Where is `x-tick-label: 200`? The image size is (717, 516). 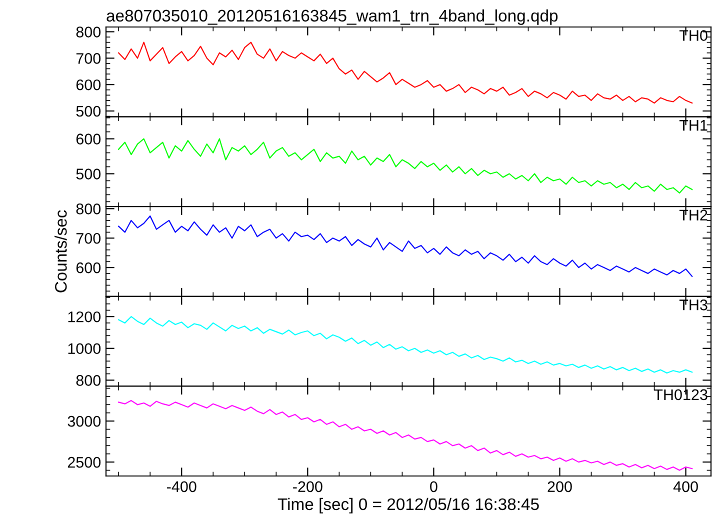
x-tick-label: 200 is located at coordinates (560, 486).